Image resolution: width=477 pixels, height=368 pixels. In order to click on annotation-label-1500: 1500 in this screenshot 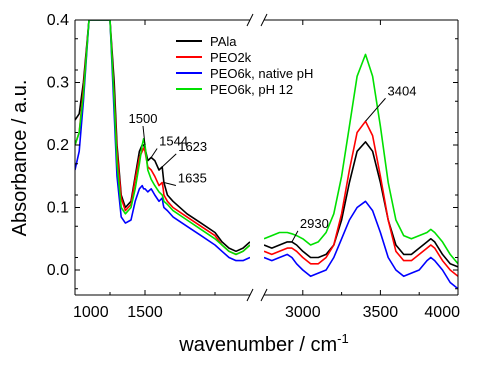, I will do `click(143, 118)`.